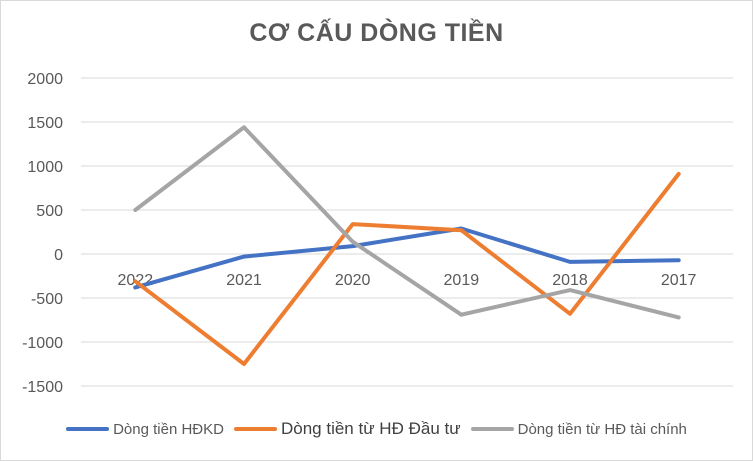 The image size is (753, 461). What do you see at coordinates (45, 79) in the screenshot?
I see `y-tick-label: 2000` at bounding box center [45, 79].